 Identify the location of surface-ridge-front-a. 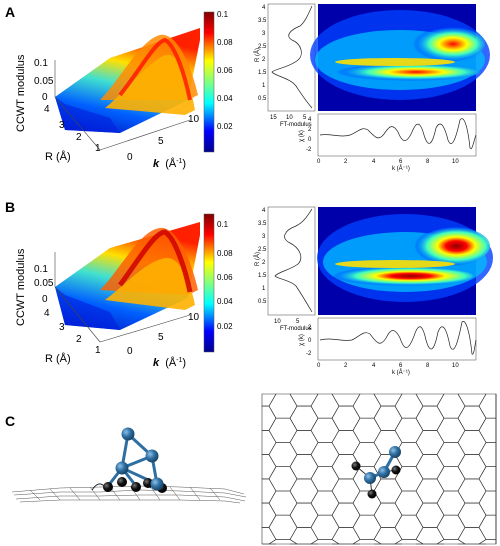
(150, 84).